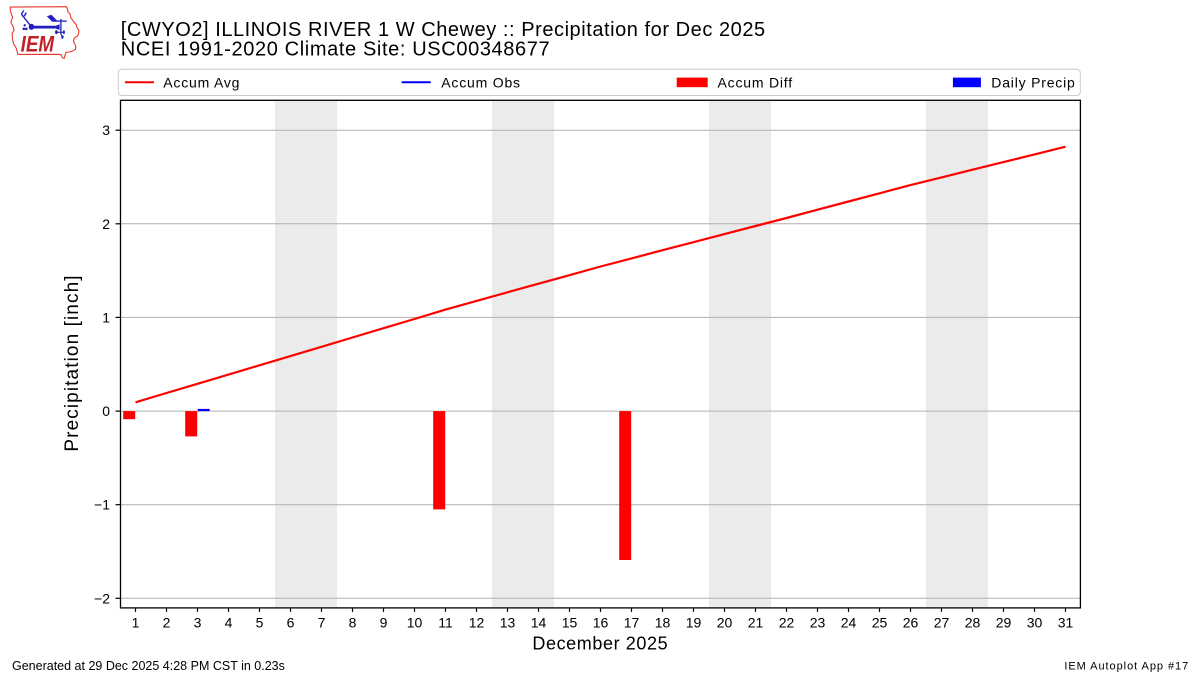 The width and height of the screenshot is (1200, 680). Describe the element at coordinates (481, 82) in the screenshot. I see `svg-text: Accum Obs` at that location.